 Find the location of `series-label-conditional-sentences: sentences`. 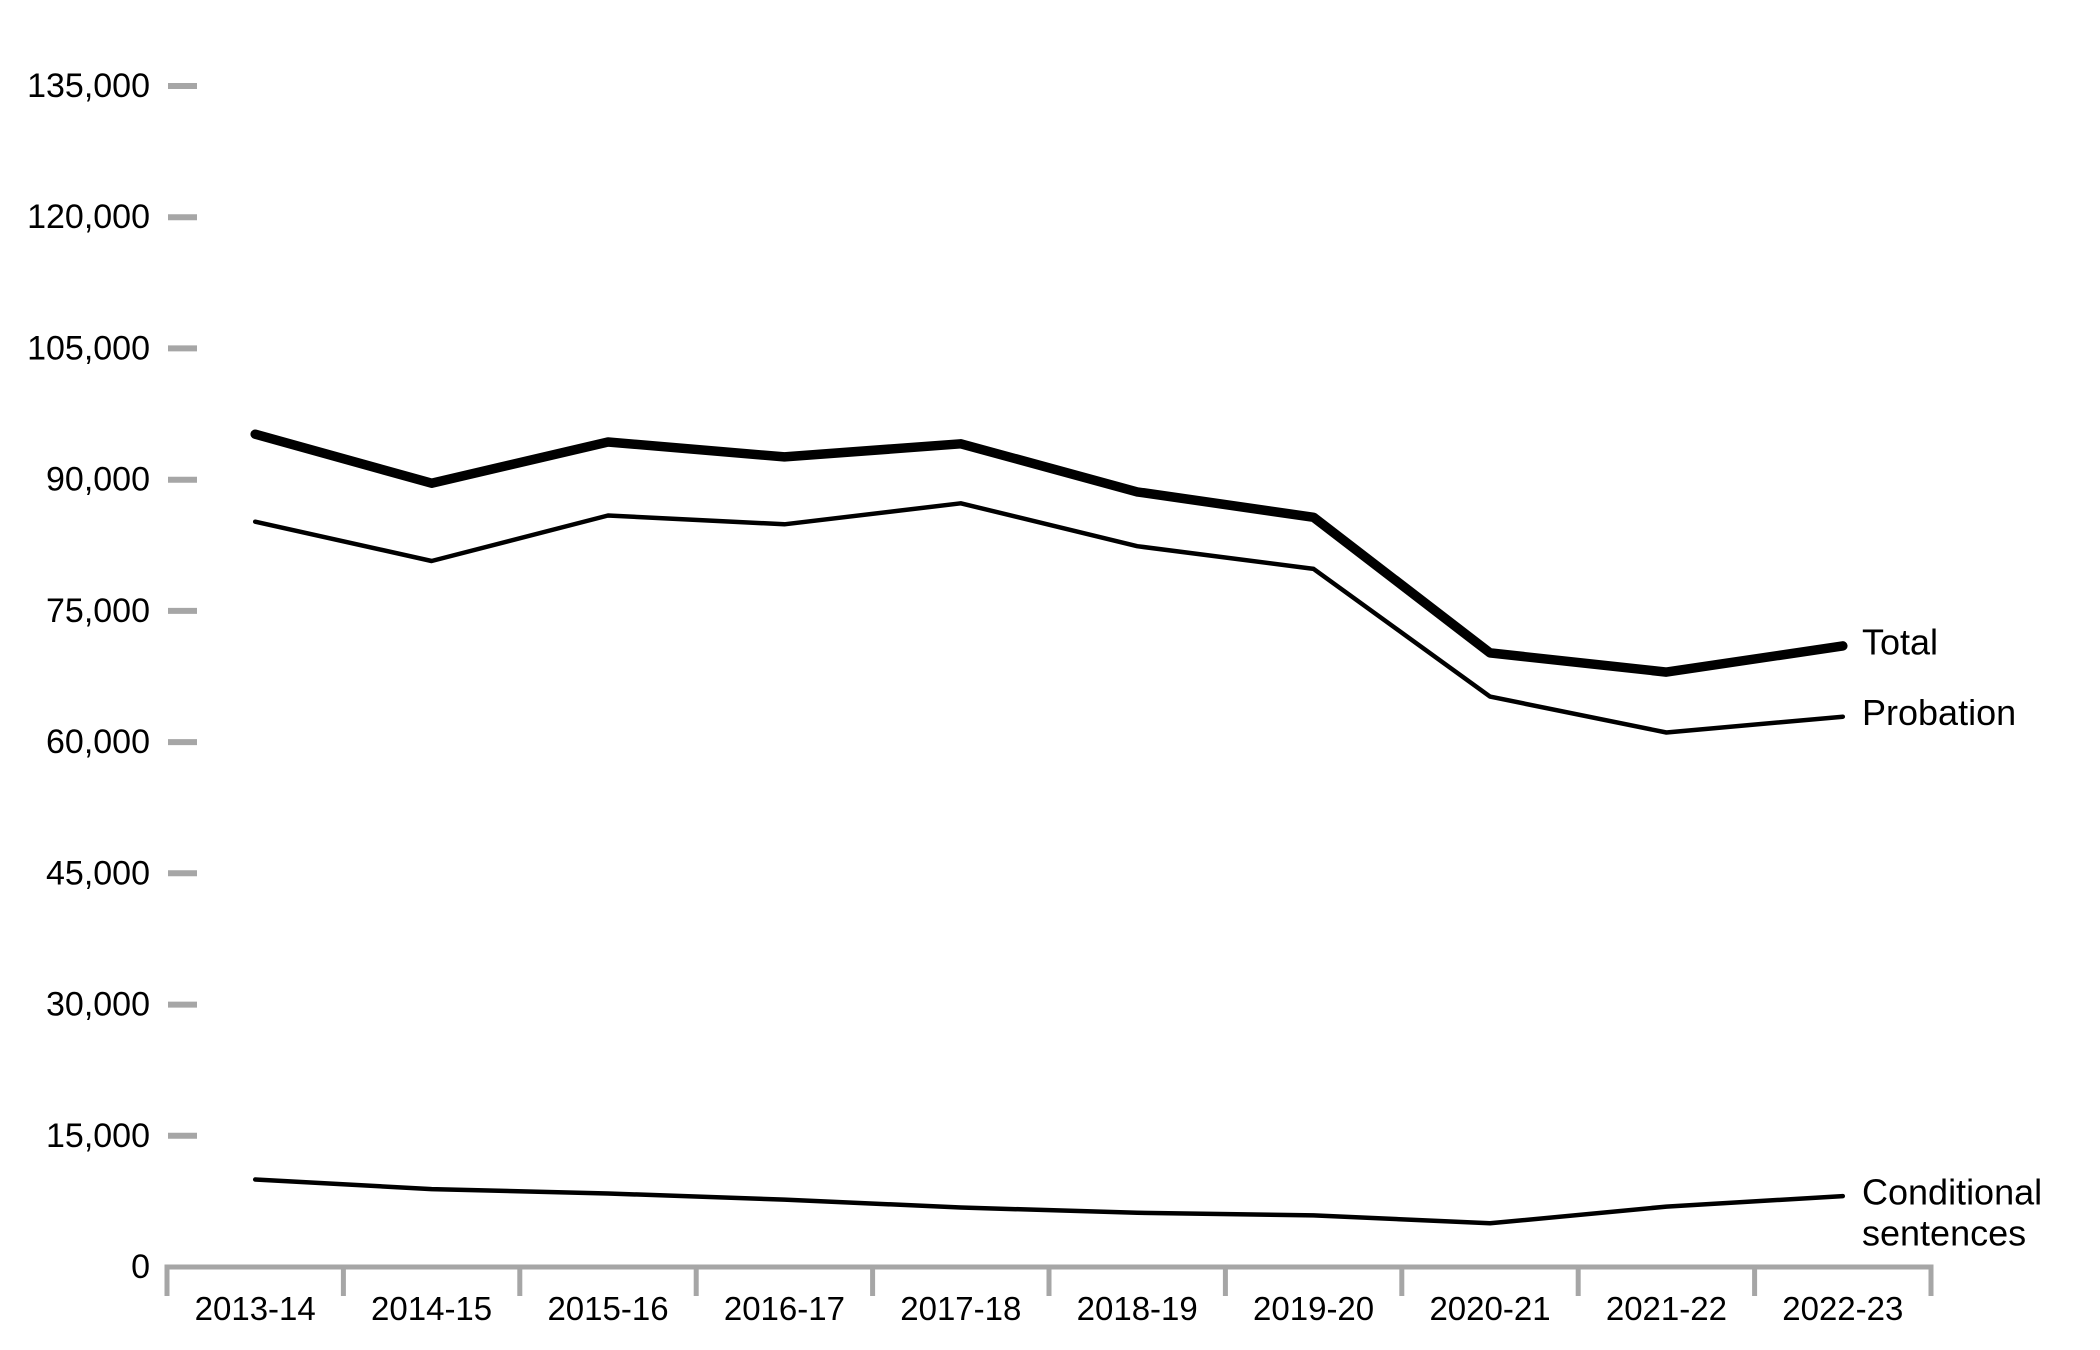

series-label-conditional-sentences: sentences is located at coordinates (1944, 1233).